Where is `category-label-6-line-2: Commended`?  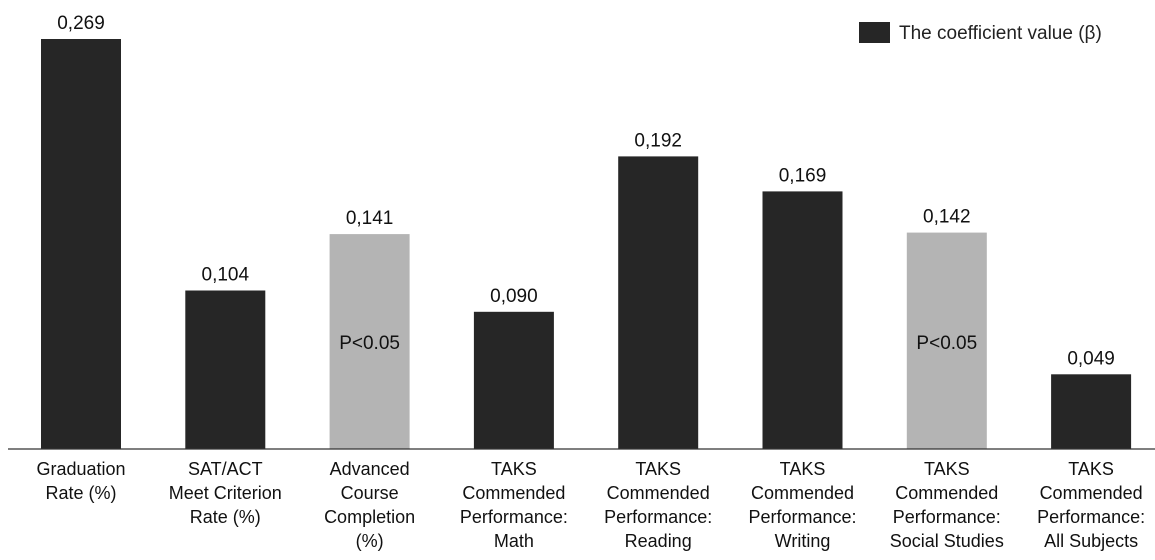 category-label-6-line-2: Commended is located at coordinates (802, 493).